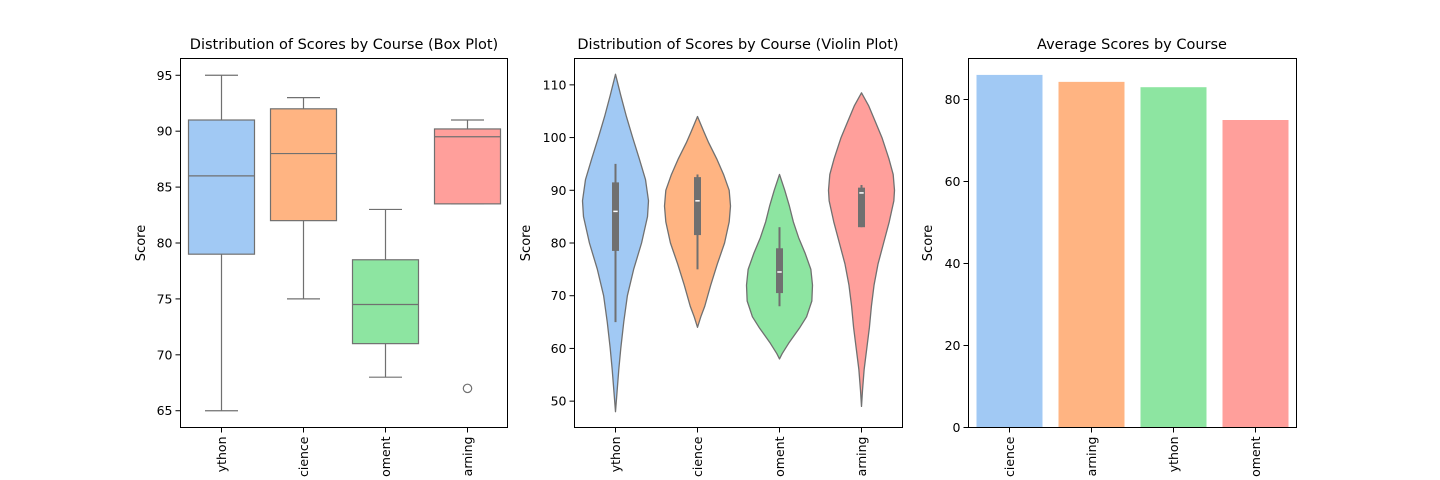  I want to click on violin-plot-x-tick-label: cience, so click(697, 456).